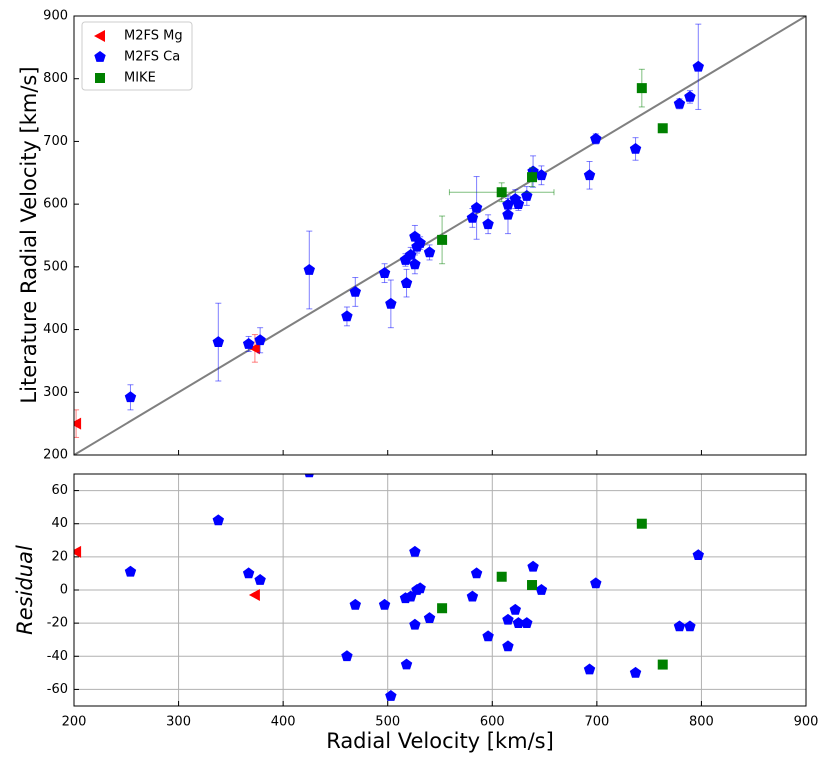  Describe the element at coordinates (153, 36) in the screenshot. I see `legend-label: M2FS Mg` at that location.